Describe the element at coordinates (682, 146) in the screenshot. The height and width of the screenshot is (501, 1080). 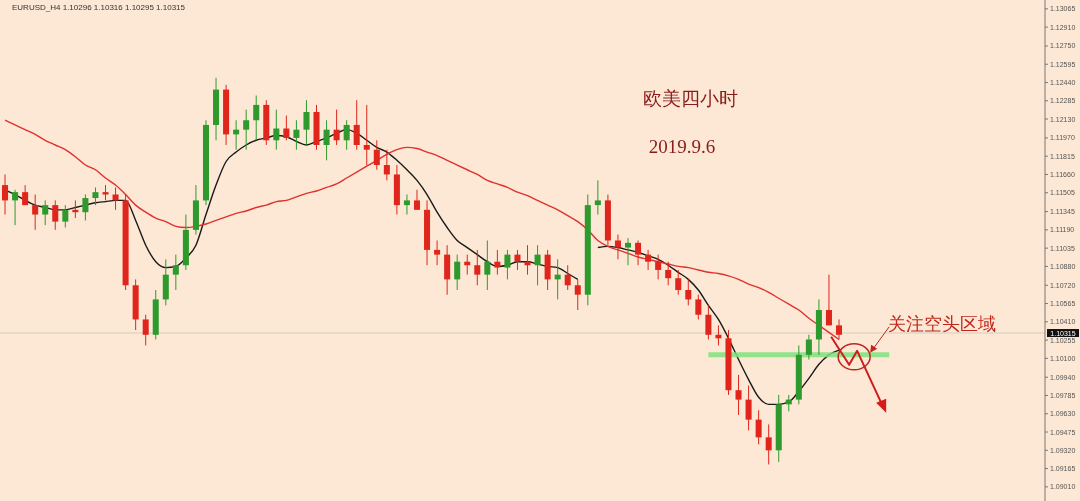
I see `text: 2019.9.6` at that location.